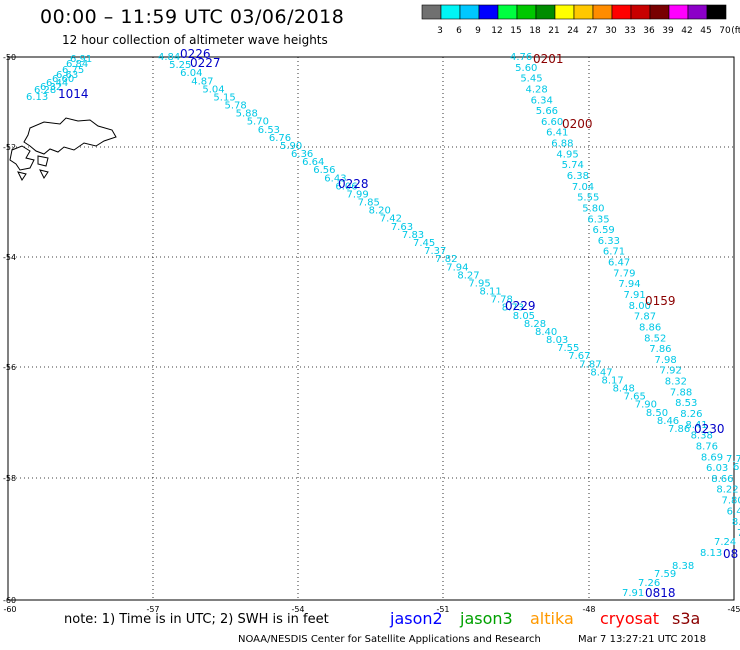 This screenshot has height=650, width=740. Describe the element at coordinates (717, 468) in the screenshot. I see `wave-height-value: 6.03` at that location.